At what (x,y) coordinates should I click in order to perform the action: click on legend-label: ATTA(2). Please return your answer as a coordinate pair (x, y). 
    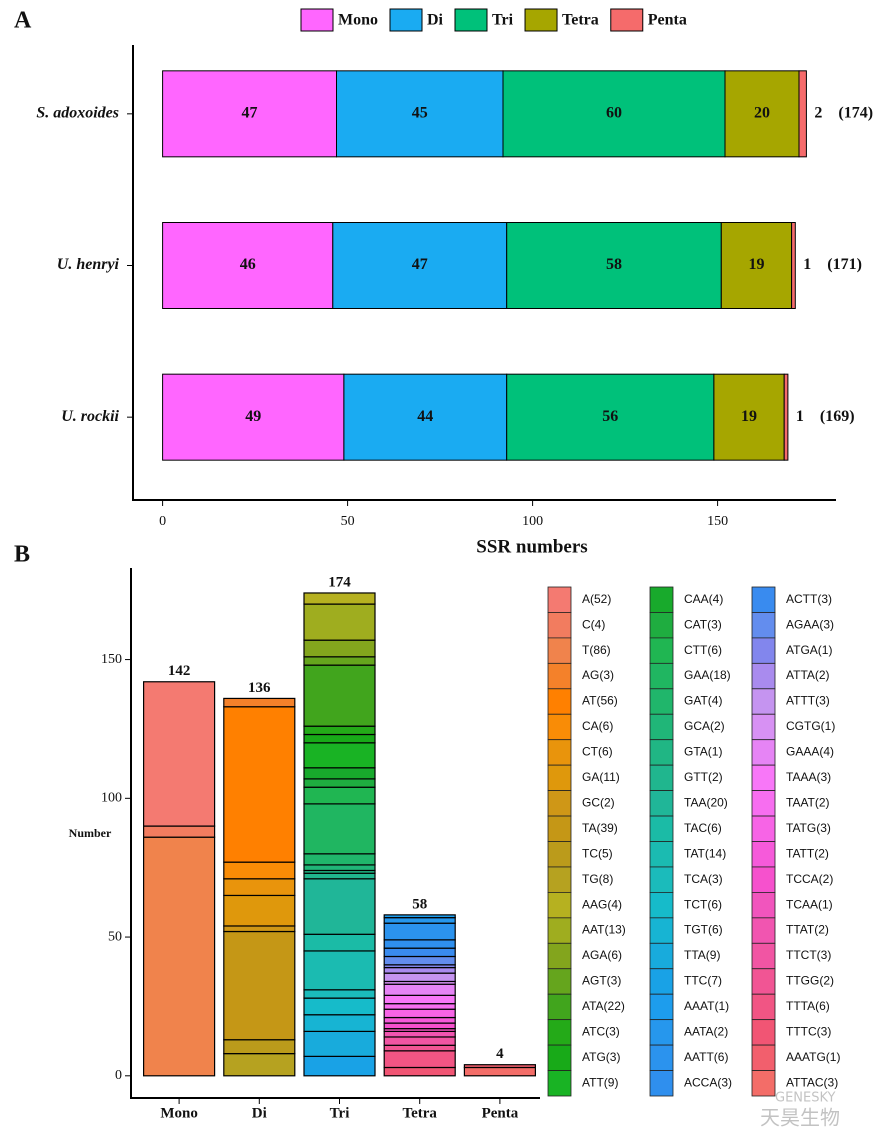
    Looking at the image, I should click on (808, 675).